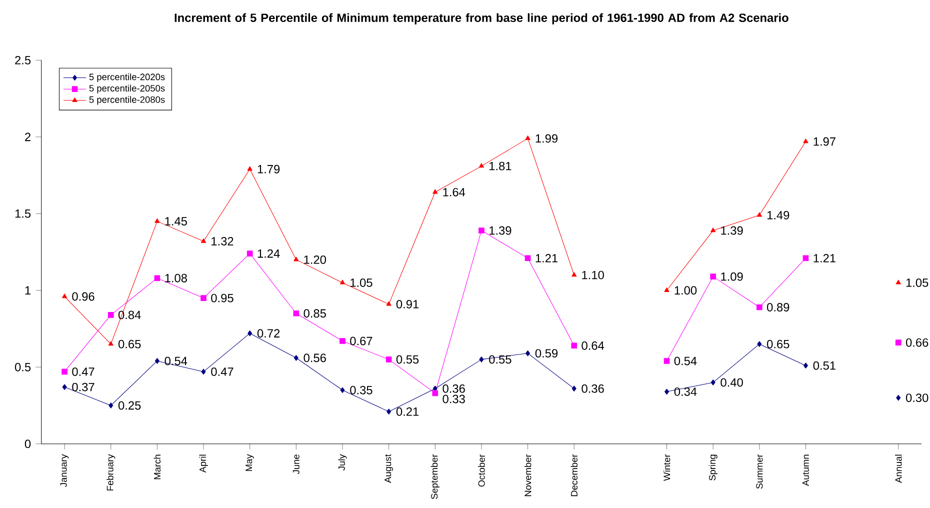 Image resolution: width=930 pixels, height=508 pixels. What do you see at coordinates (407, 412) in the screenshot?
I see `data-label: 0.21` at bounding box center [407, 412].